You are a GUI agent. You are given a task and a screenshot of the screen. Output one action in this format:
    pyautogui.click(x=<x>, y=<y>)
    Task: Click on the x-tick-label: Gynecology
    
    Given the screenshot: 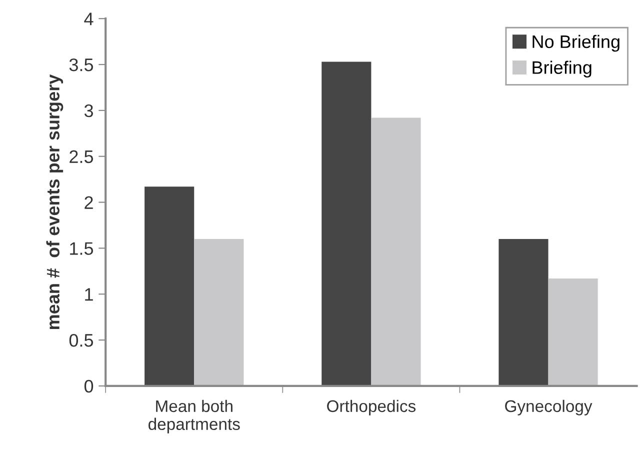 What is the action you would take?
    pyautogui.click(x=548, y=408)
    